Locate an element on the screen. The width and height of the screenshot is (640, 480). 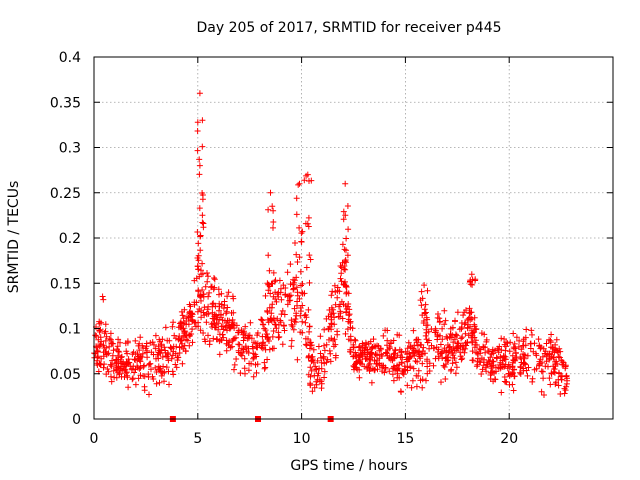
x-tick-label: 20 is located at coordinates (509, 439).